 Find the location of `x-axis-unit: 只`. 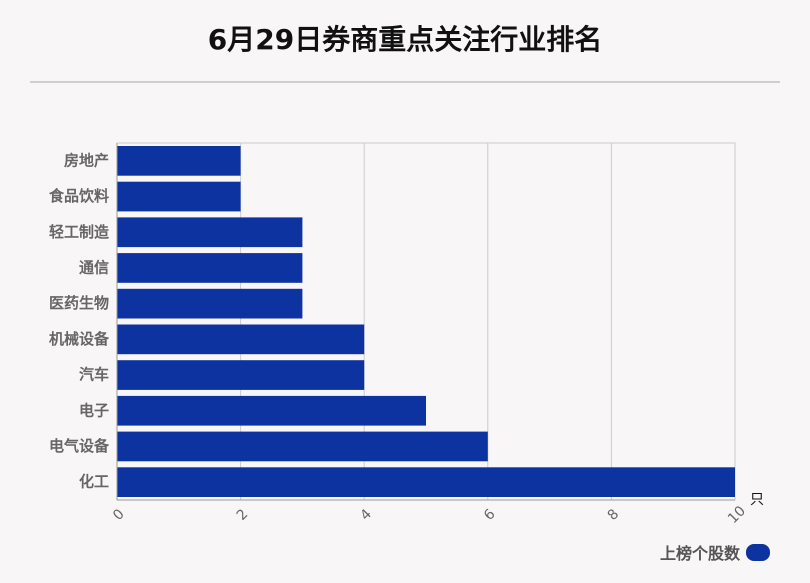

x-axis-unit: 只 is located at coordinates (757, 500).